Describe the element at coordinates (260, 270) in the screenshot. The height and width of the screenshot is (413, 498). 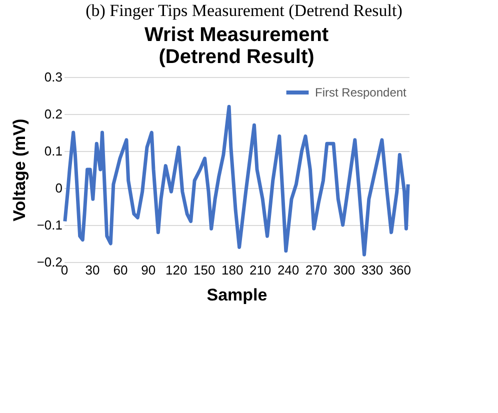
I see `x-tick-label: 210` at that location.